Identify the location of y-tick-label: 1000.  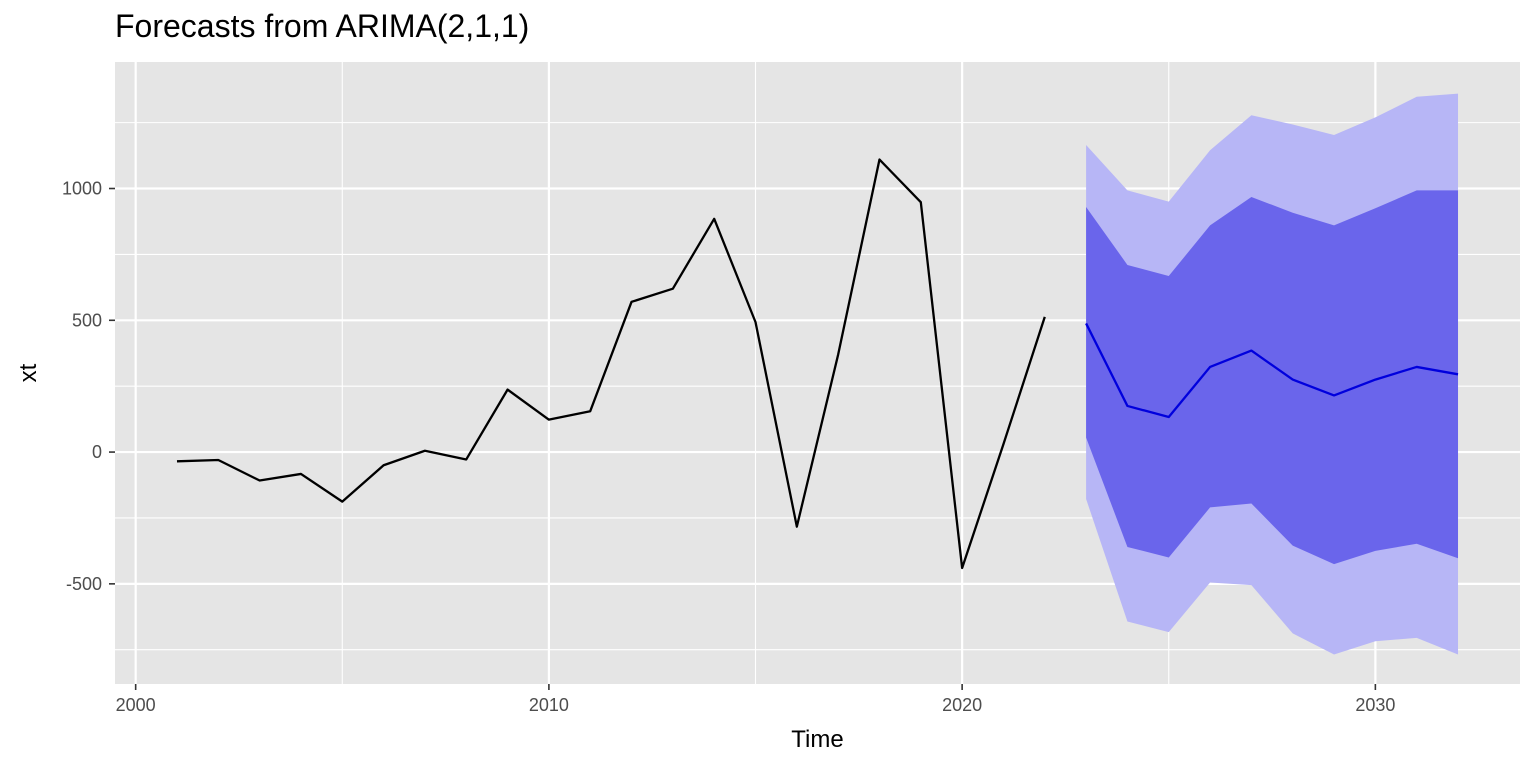
(82, 189).